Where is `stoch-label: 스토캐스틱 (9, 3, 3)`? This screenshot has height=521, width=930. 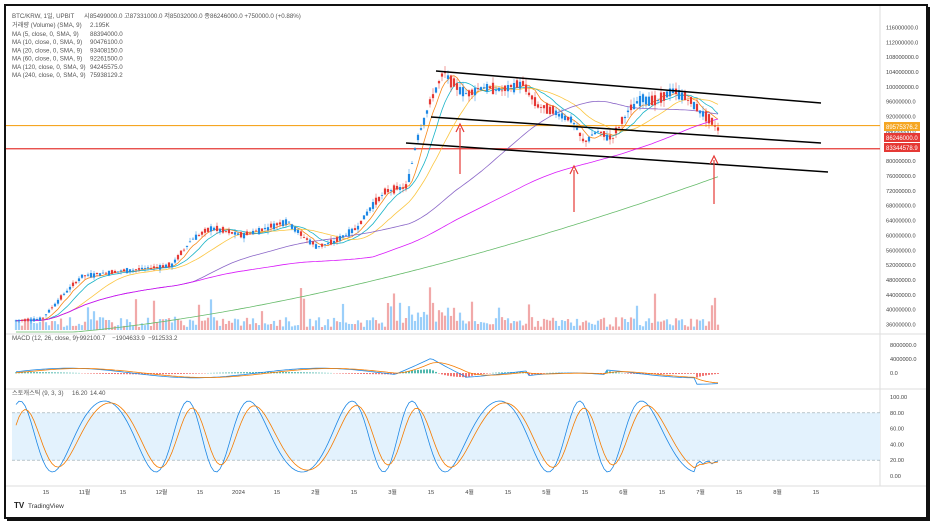
stoch-label: 스토캐스틱 (9, 3, 3) is located at coordinates (38, 393).